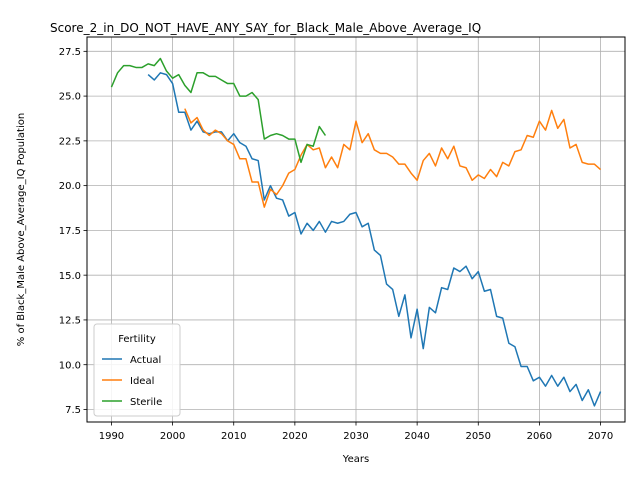 The image size is (640, 480). Describe the element at coordinates (70, 276) in the screenshot. I see `y-tick-label: 15.0` at that location.